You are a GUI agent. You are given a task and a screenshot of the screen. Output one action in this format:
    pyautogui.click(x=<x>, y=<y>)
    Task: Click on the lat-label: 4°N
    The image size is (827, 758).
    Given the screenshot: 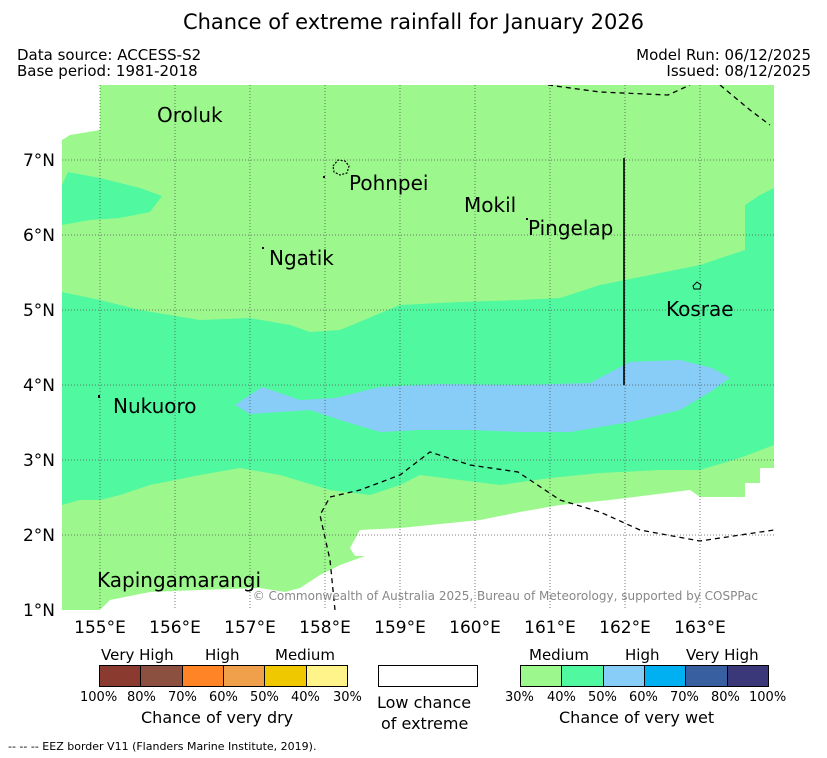 What is the action you would take?
    pyautogui.click(x=39, y=386)
    